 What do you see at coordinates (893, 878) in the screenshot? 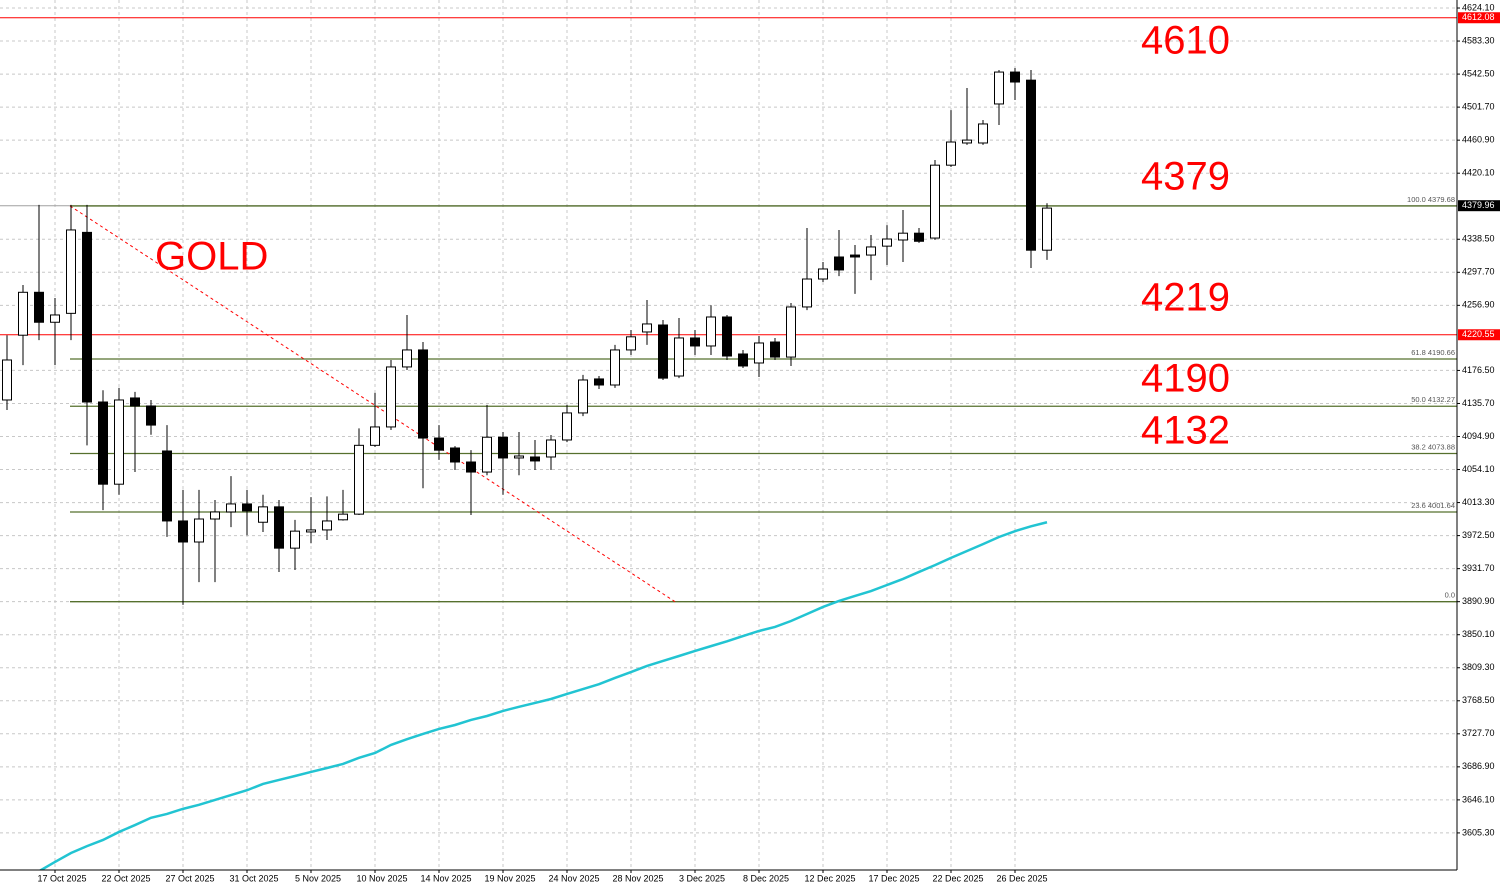
I see `x-tick-label: 17 Dec 2025` at bounding box center [893, 878].